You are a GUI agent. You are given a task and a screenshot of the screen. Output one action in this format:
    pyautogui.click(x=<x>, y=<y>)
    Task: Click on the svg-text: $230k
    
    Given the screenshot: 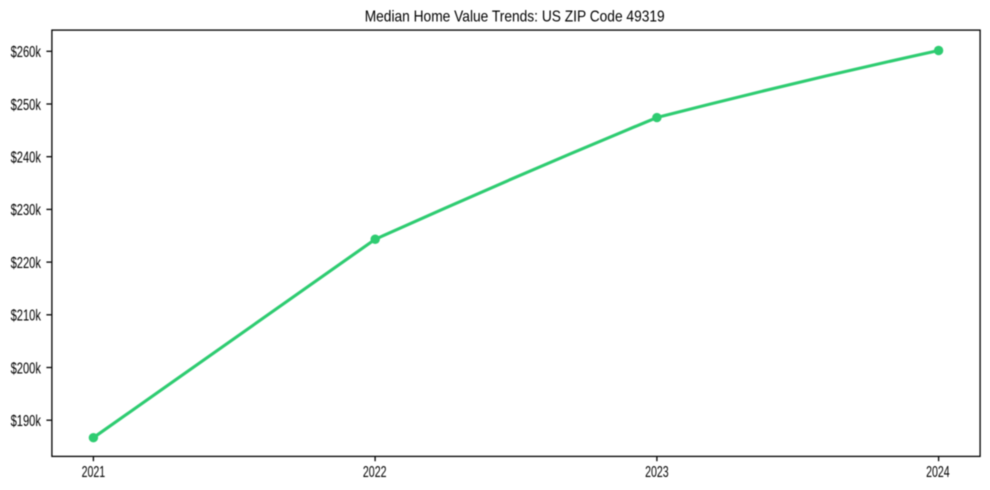 What is the action you would take?
    pyautogui.click(x=26, y=210)
    